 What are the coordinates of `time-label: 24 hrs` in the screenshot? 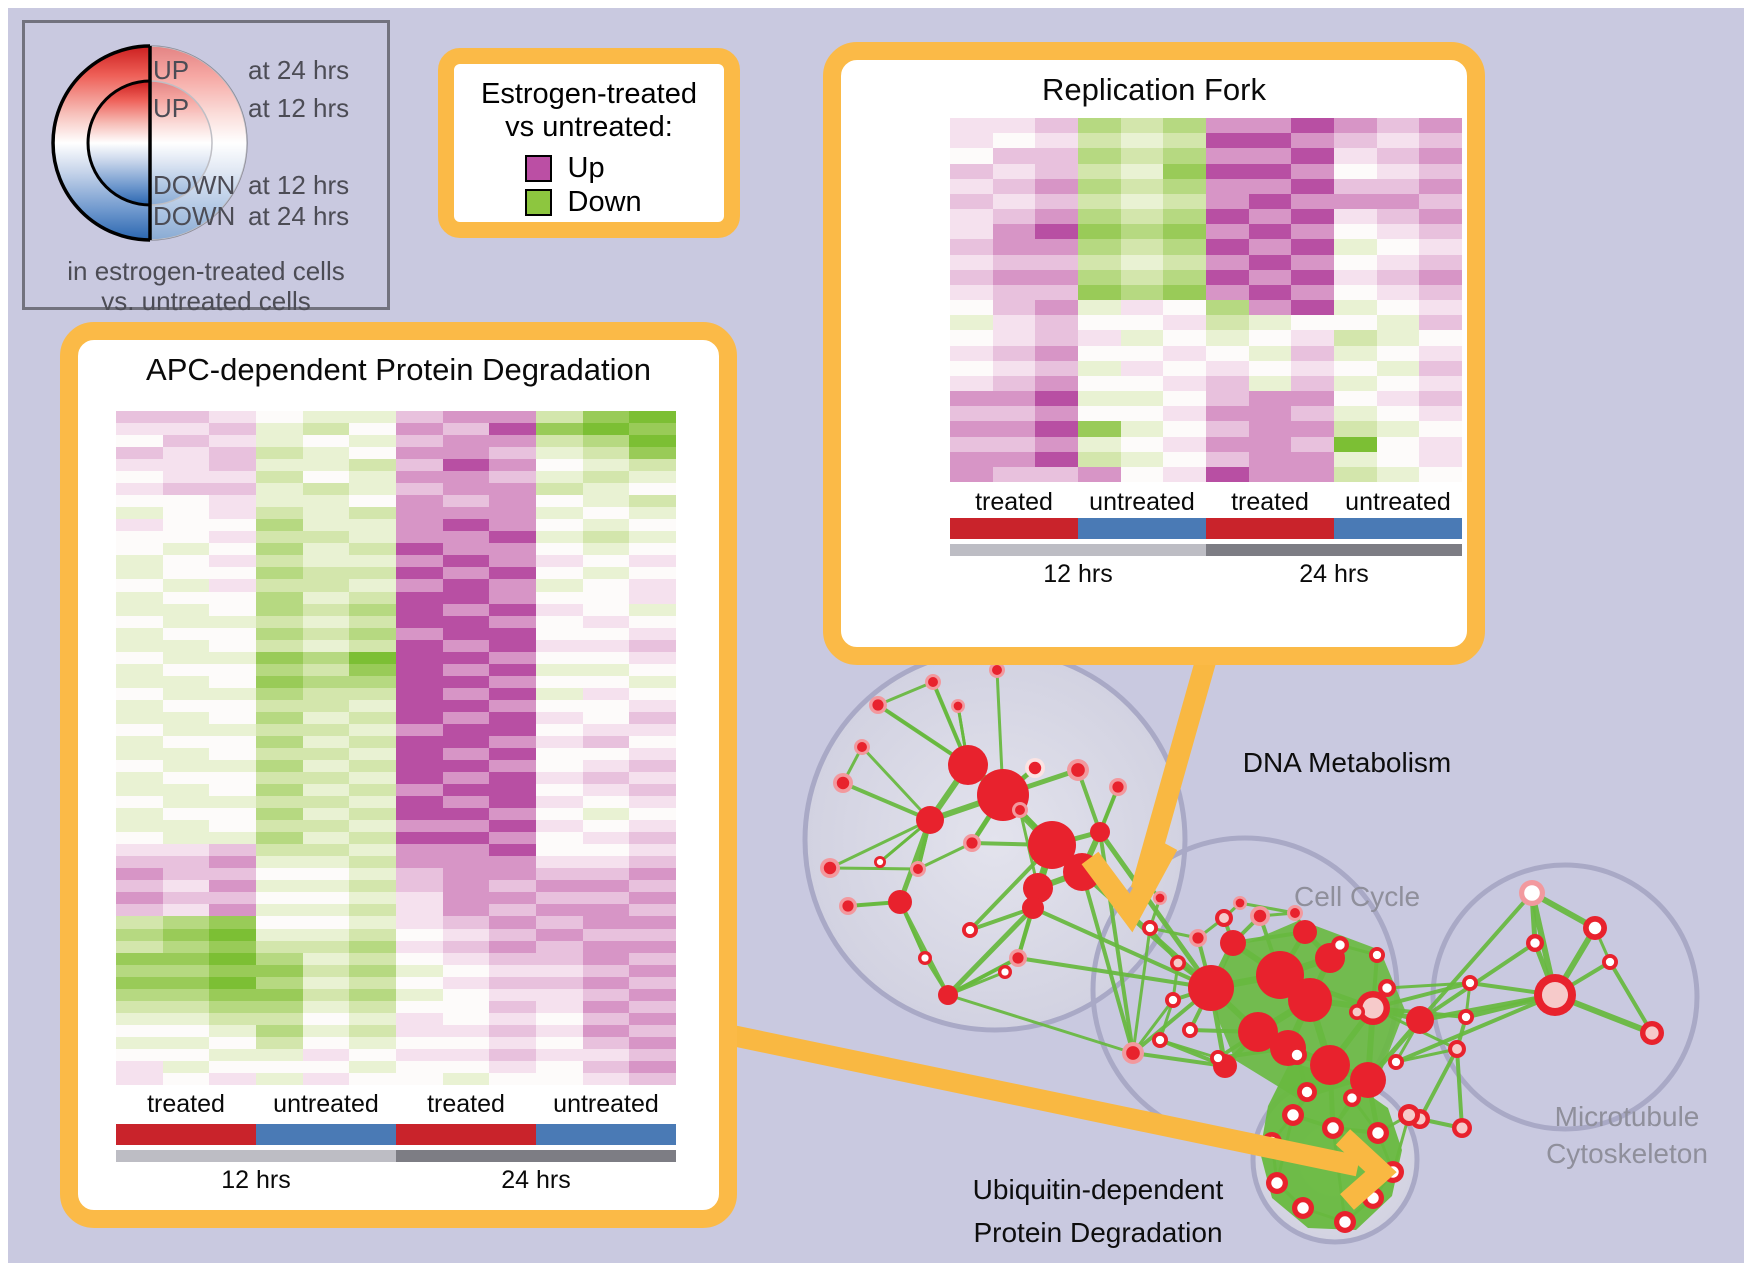 It's located at (1334, 574).